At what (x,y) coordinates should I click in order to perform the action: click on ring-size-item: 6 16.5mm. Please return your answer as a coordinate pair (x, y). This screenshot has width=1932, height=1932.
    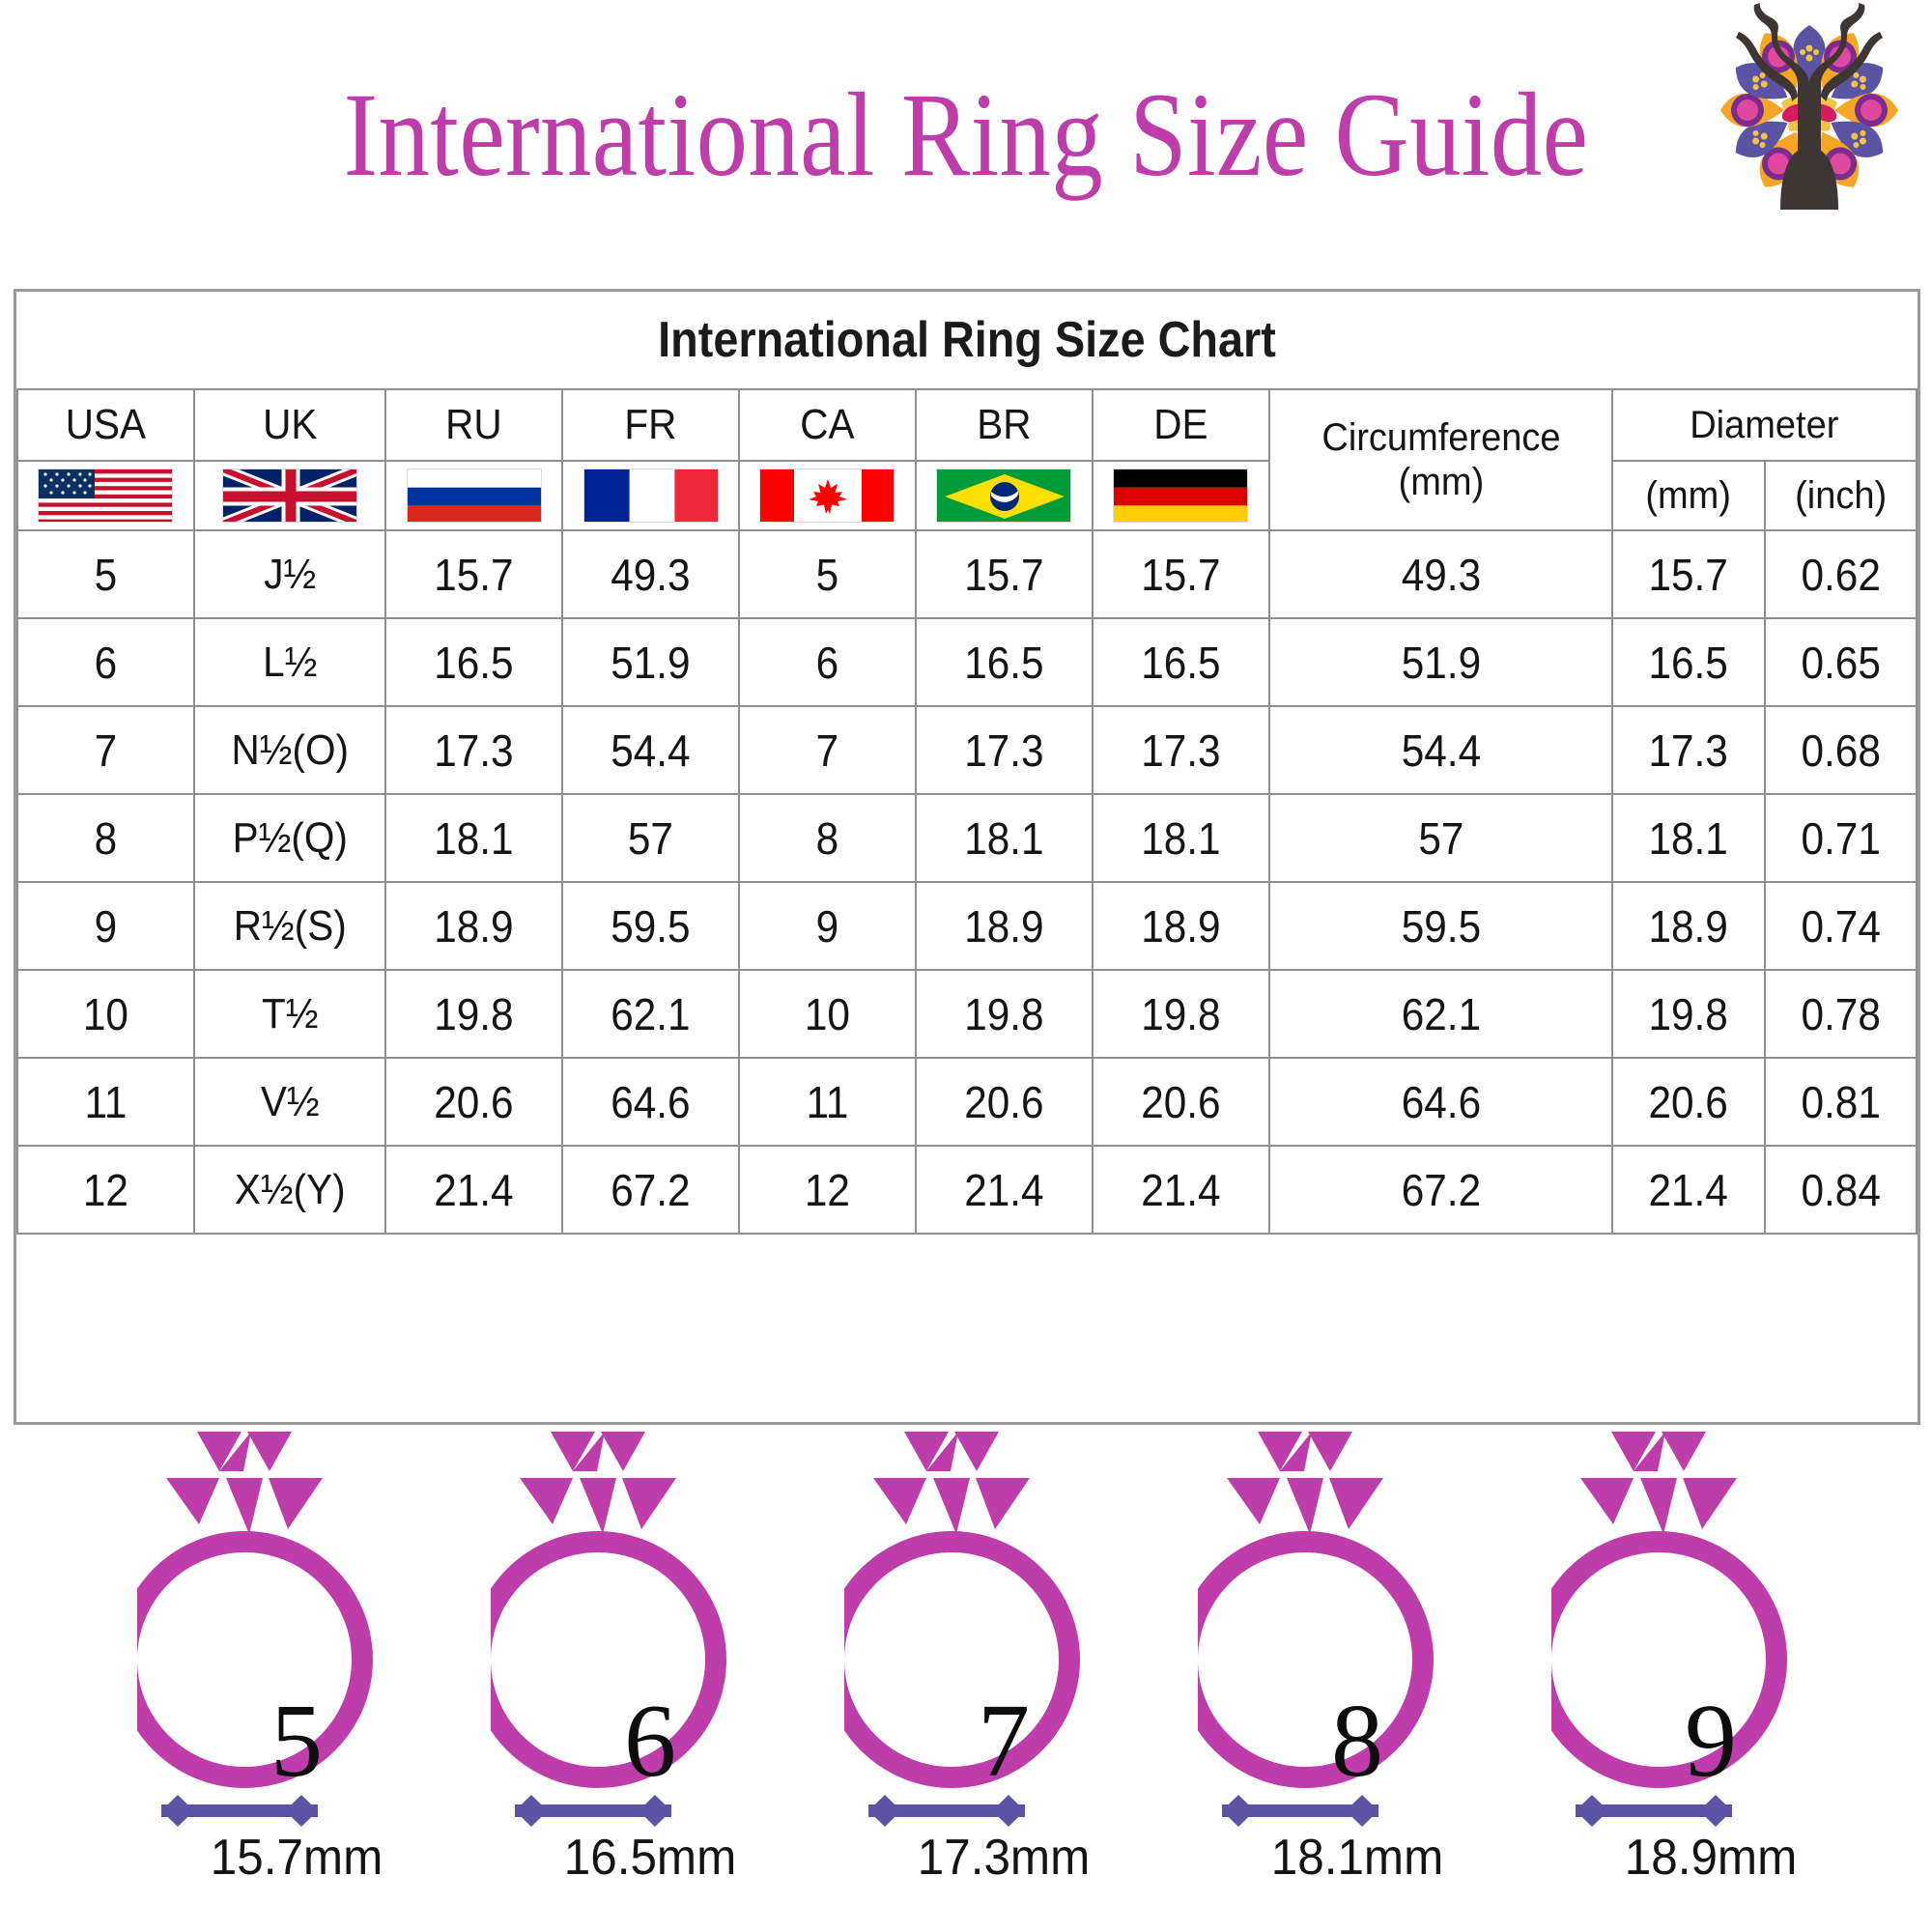
    Looking at the image, I should click on (650, 1680).